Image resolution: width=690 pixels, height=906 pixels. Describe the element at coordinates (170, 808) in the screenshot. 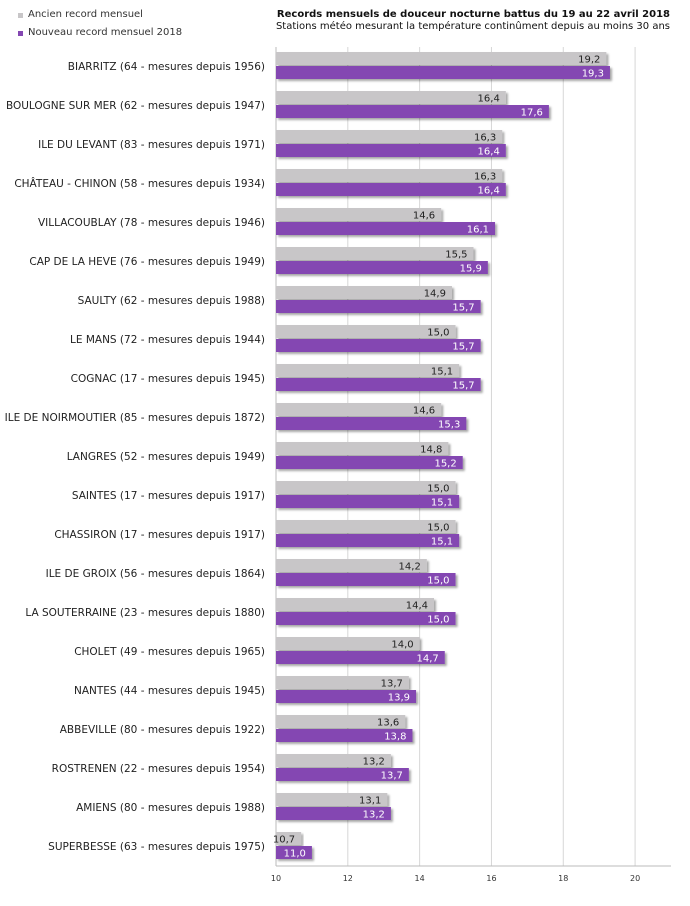

I see `category-label: AMIENS (80 - mesures depuis 1988)` at that location.